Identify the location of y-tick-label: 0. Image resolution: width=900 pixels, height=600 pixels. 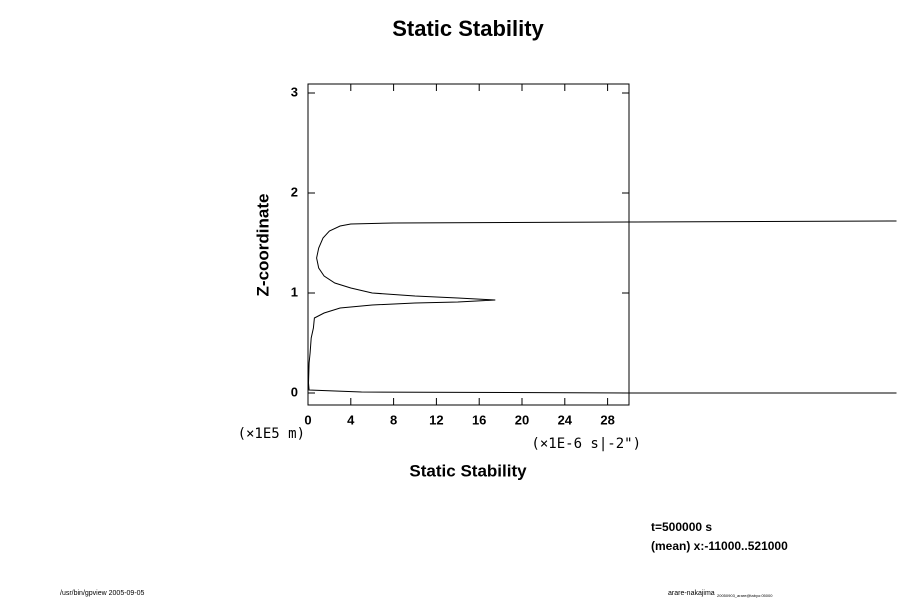
(294, 391).